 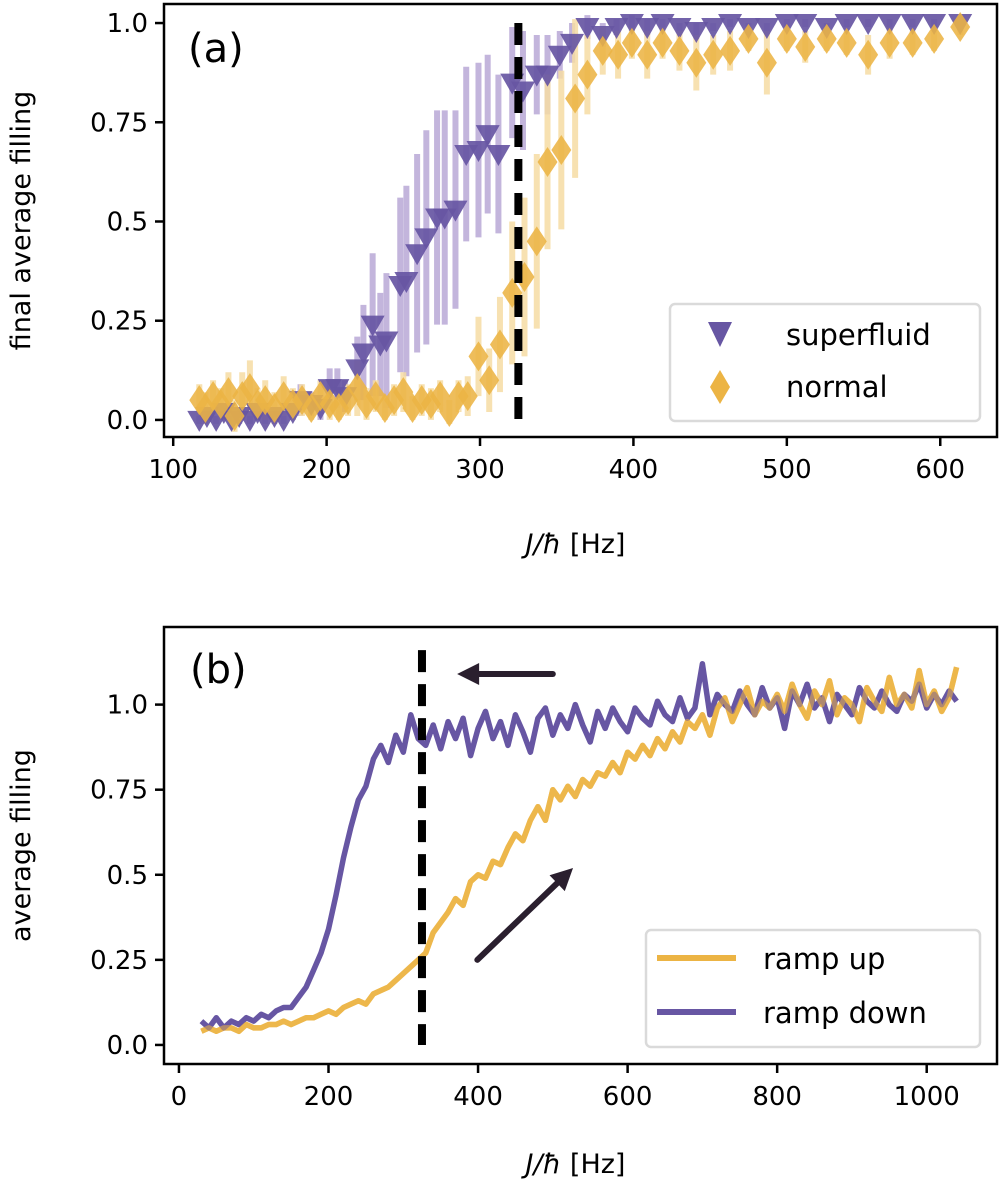 What do you see at coordinates (858, 335) in the screenshot?
I see `legend-label-superfluid: superfluid` at bounding box center [858, 335].